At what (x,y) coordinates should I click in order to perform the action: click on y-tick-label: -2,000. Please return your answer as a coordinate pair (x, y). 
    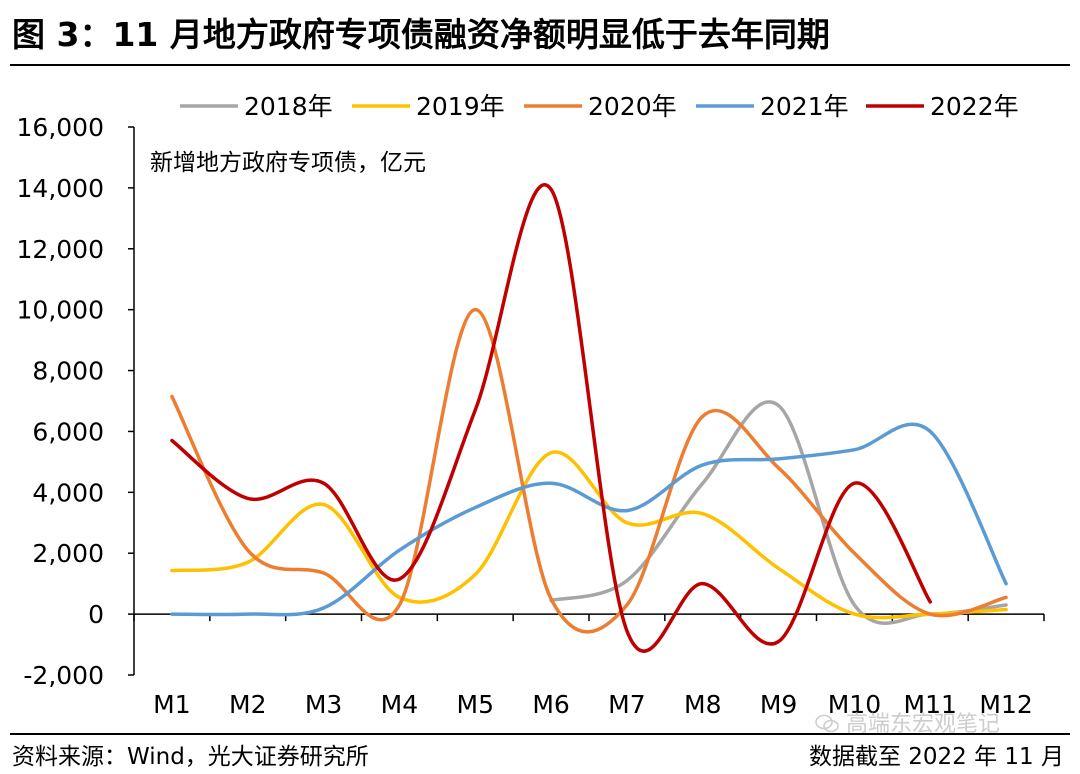
    Looking at the image, I should click on (63, 675).